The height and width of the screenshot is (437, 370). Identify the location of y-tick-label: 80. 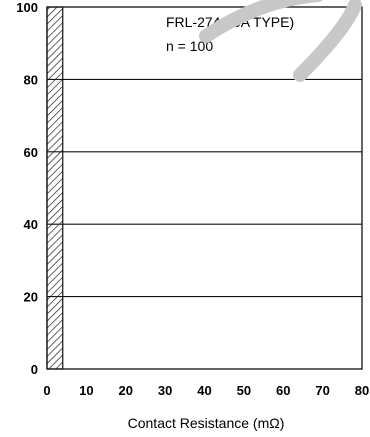
(31, 79).